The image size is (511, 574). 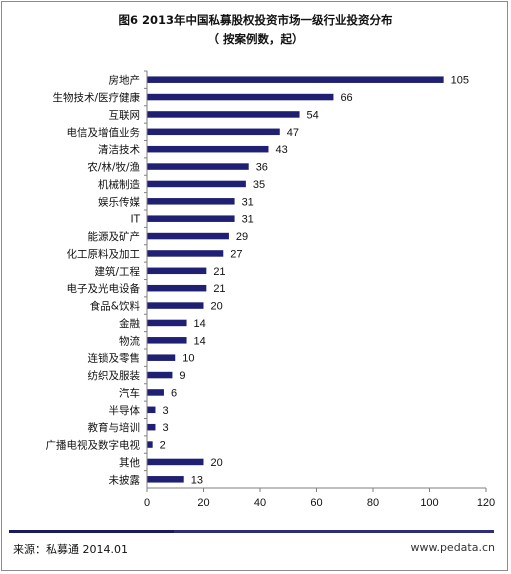 What do you see at coordinates (182, 376) in the screenshot?
I see `data-label: 9` at bounding box center [182, 376].